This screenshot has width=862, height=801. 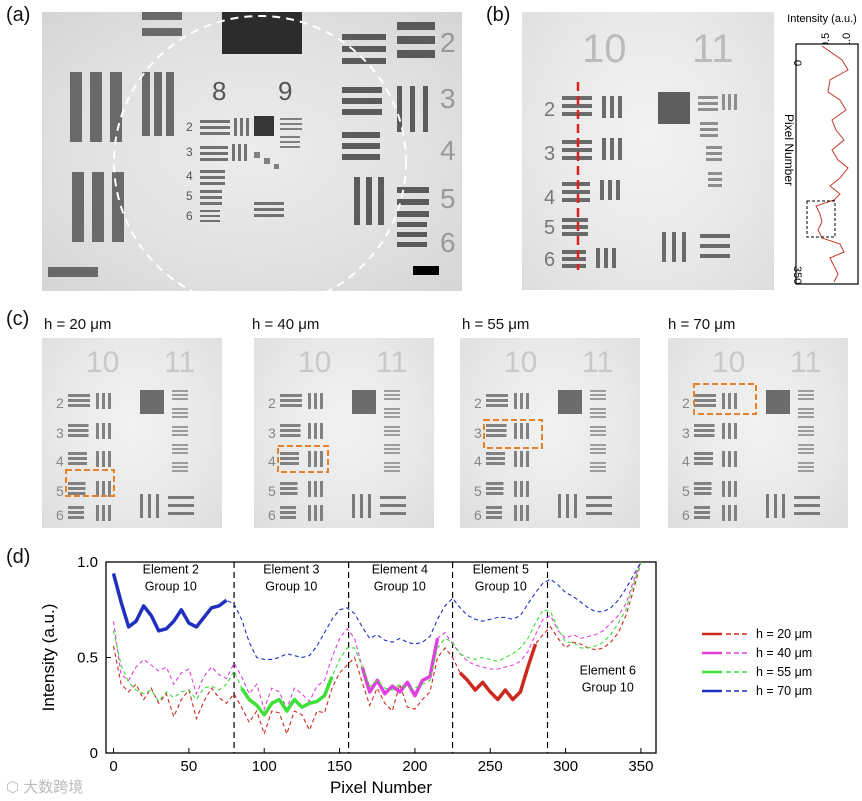 What do you see at coordinates (18, 319) in the screenshot?
I see `panel-c-label: (c)` at bounding box center [18, 319].